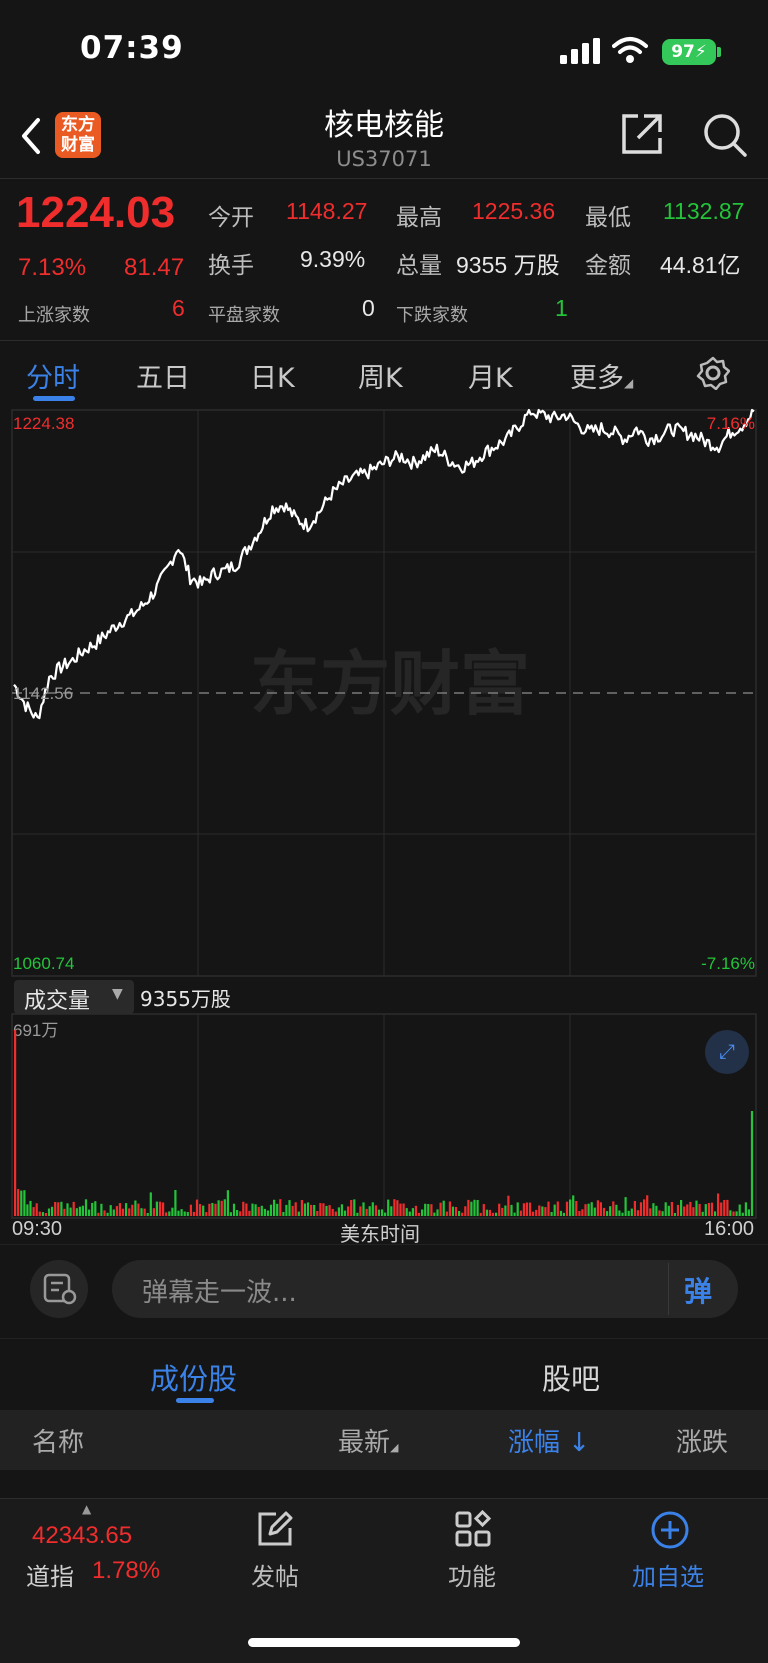 This screenshot has height=1663, width=768. I want to click on column-change-pct: 涨幅 ↓, so click(549, 1443).